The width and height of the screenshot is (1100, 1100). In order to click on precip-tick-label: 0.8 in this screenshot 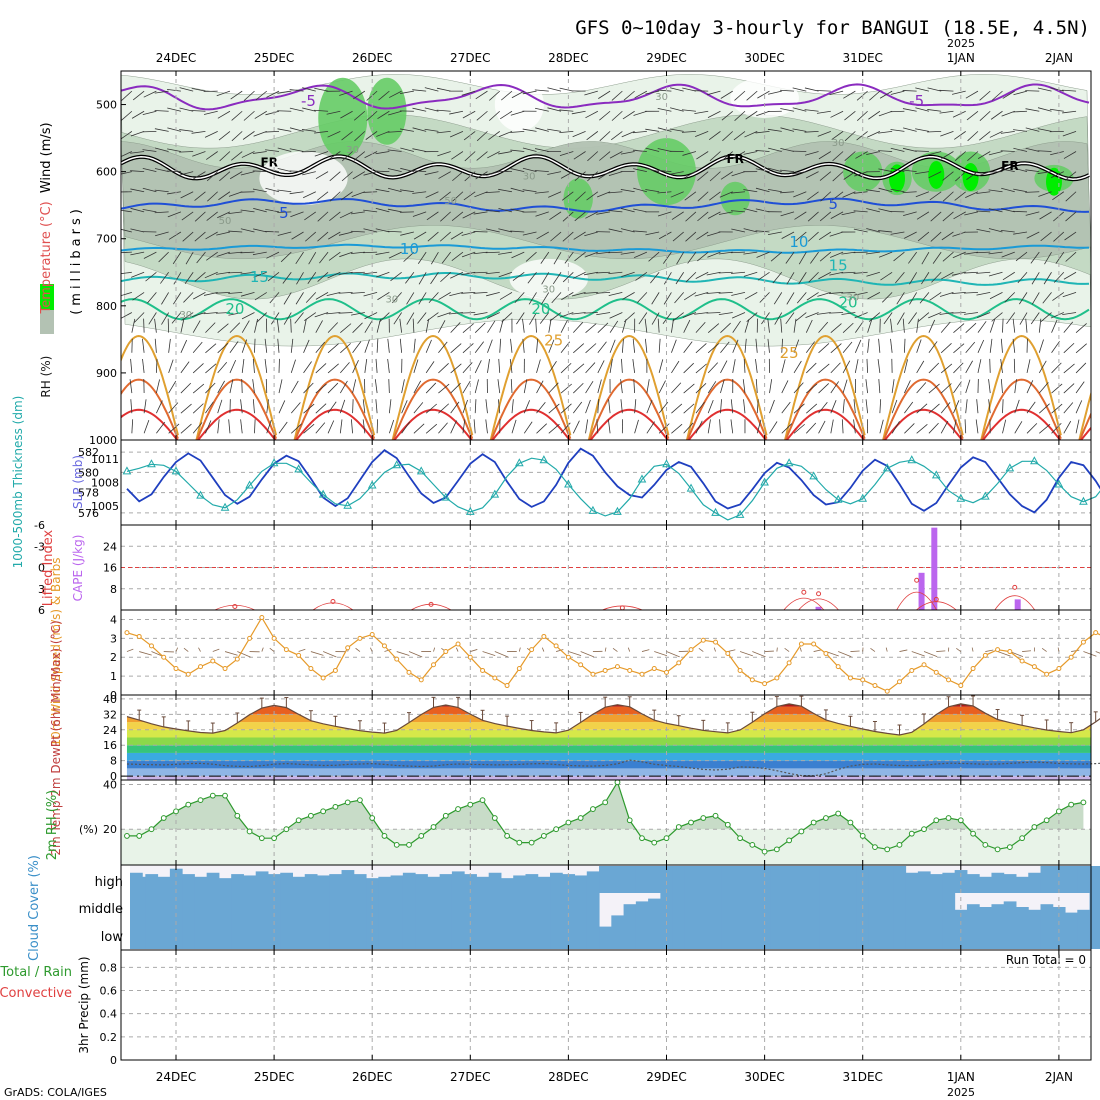, I will do `click(109, 967)`.